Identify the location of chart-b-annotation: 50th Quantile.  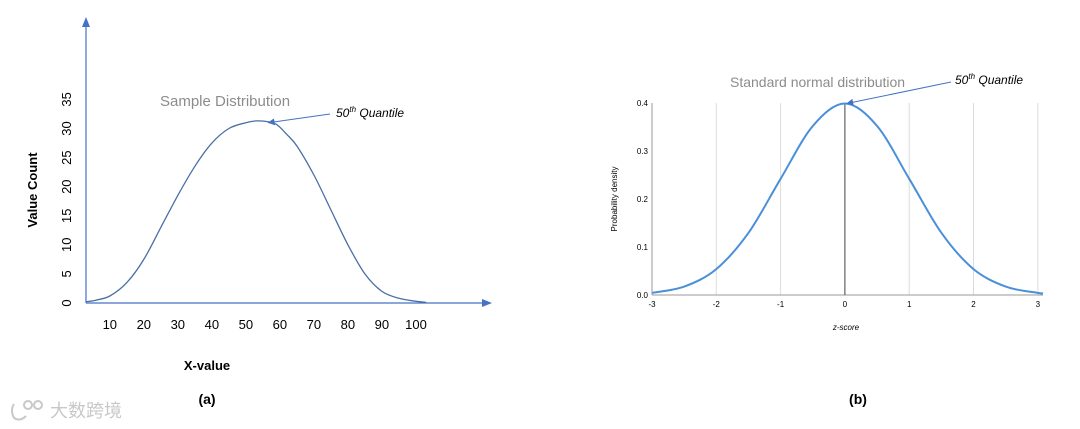
(989, 79).